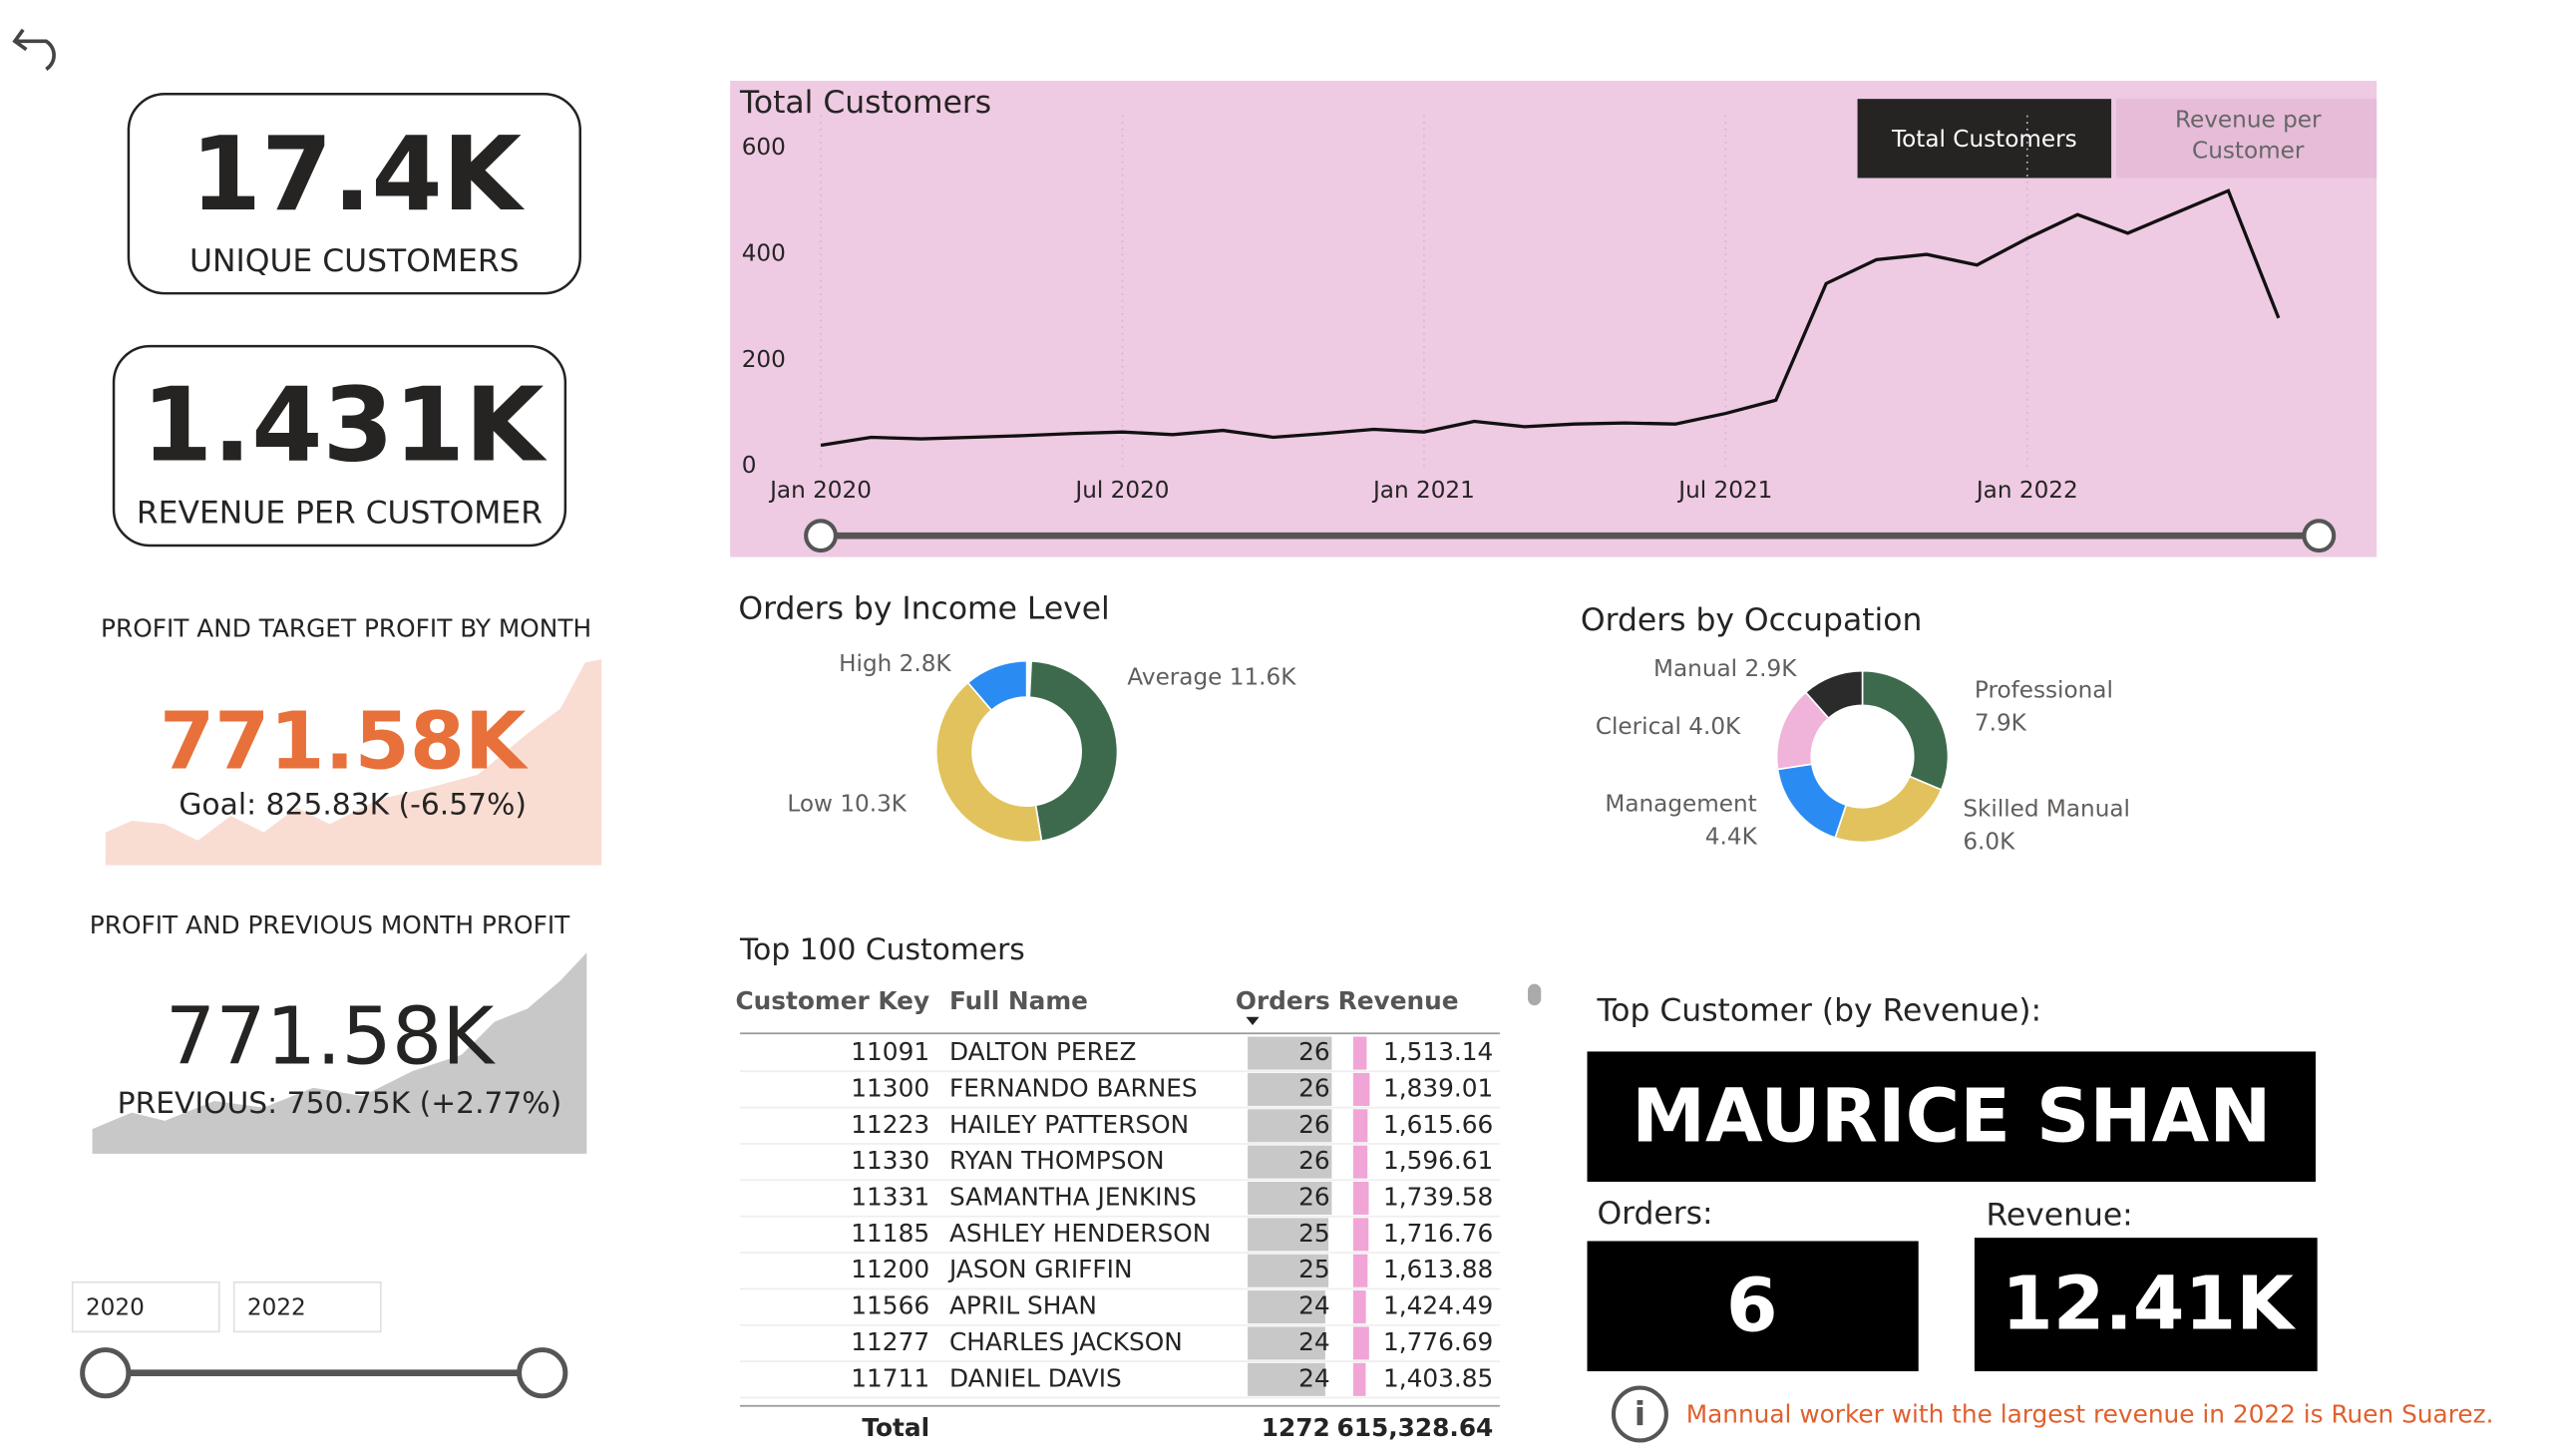  I want to click on cell: 11300, so click(890, 1087).